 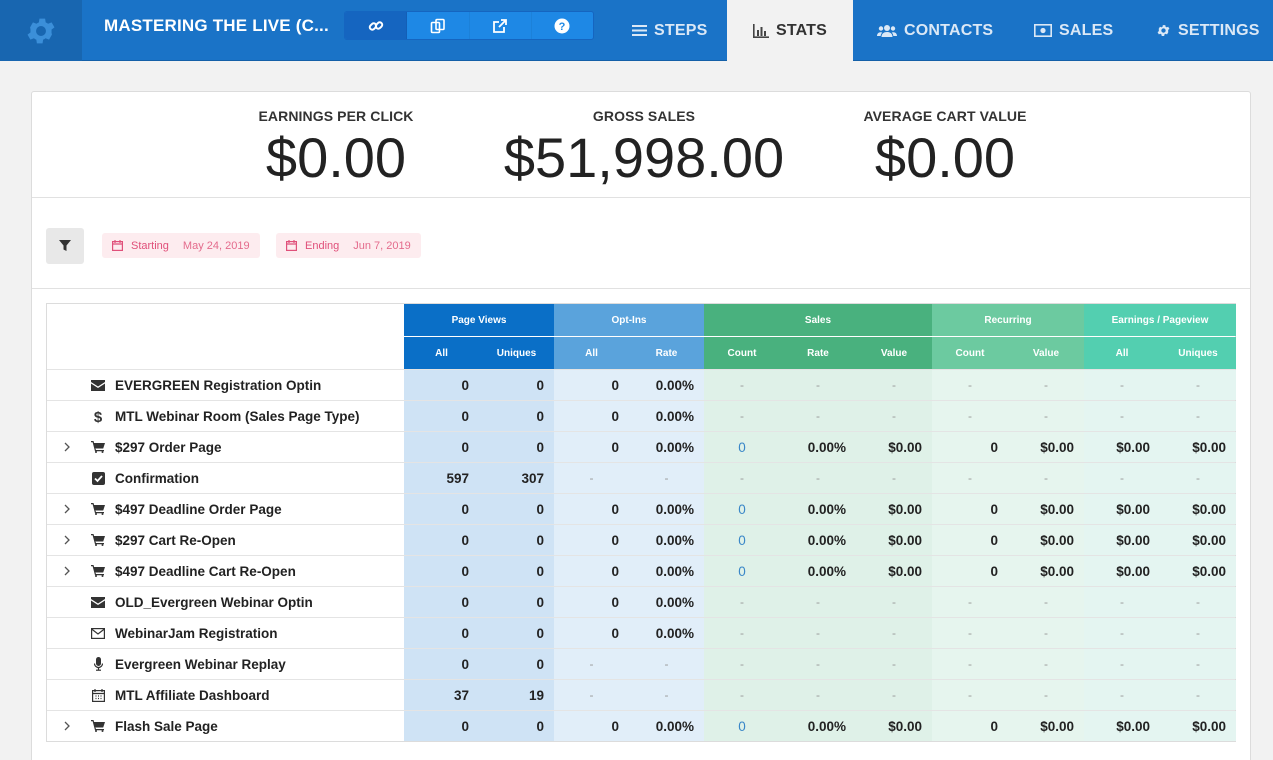 What do you see at coordinates (1198, 353) in the screenshot?
I see `col-earnings-uniques: Uniques` at bounding box center [1198, 353].